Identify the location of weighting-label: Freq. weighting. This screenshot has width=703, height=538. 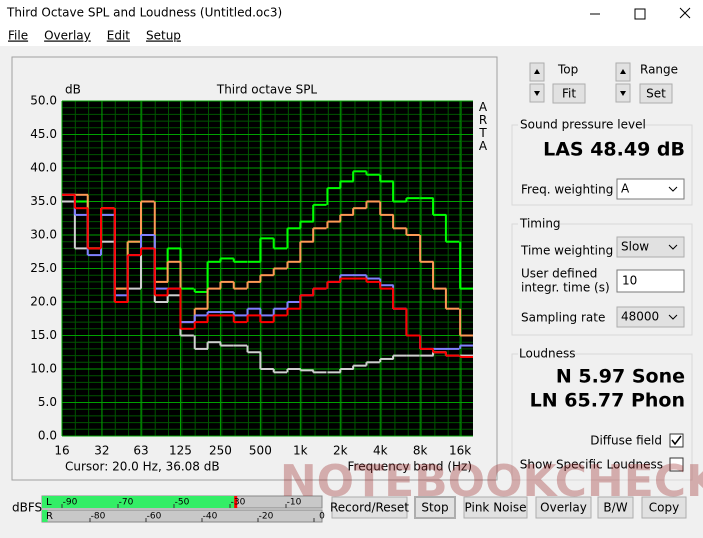
(567, 190).